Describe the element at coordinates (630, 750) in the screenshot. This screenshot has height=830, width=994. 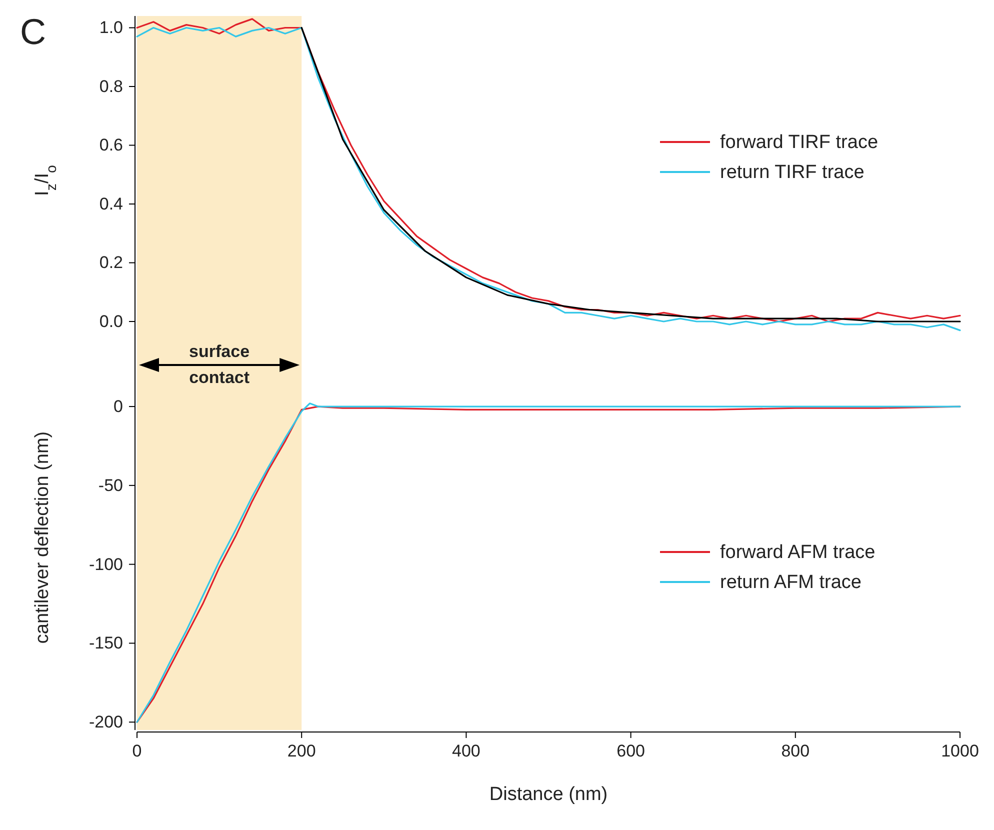
I see `x-tick-label: 600` at that location.